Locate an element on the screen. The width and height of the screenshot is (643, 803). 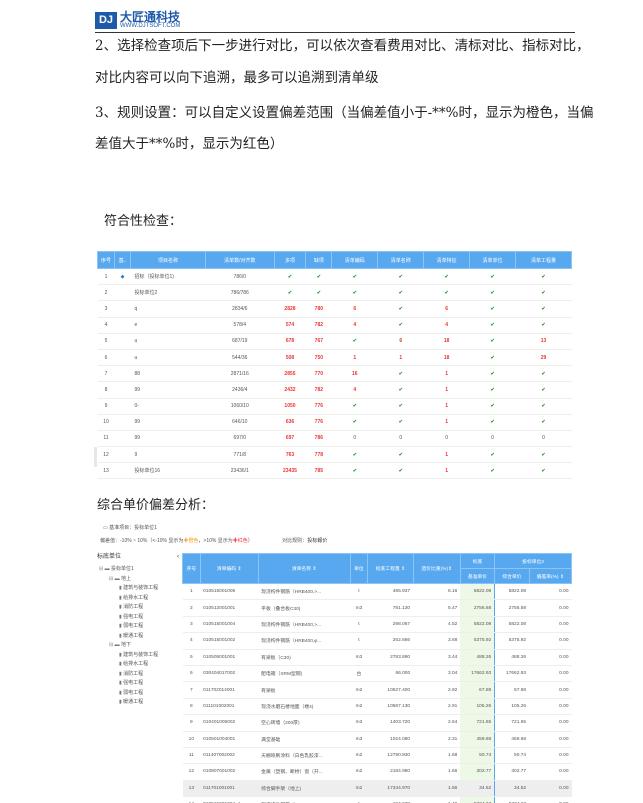
table-row: 6 u 544/36 508 750 1 1 18 ✔ 29 is located at coordinates (334, 358).